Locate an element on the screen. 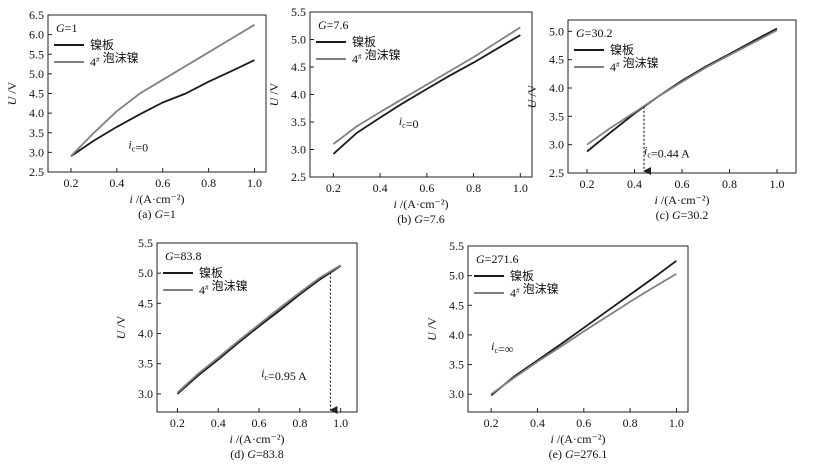 Image resolution: width=816 pixels, height=466 pixels. y-tick-label: 6.0 is located at coordinates (36, 35).